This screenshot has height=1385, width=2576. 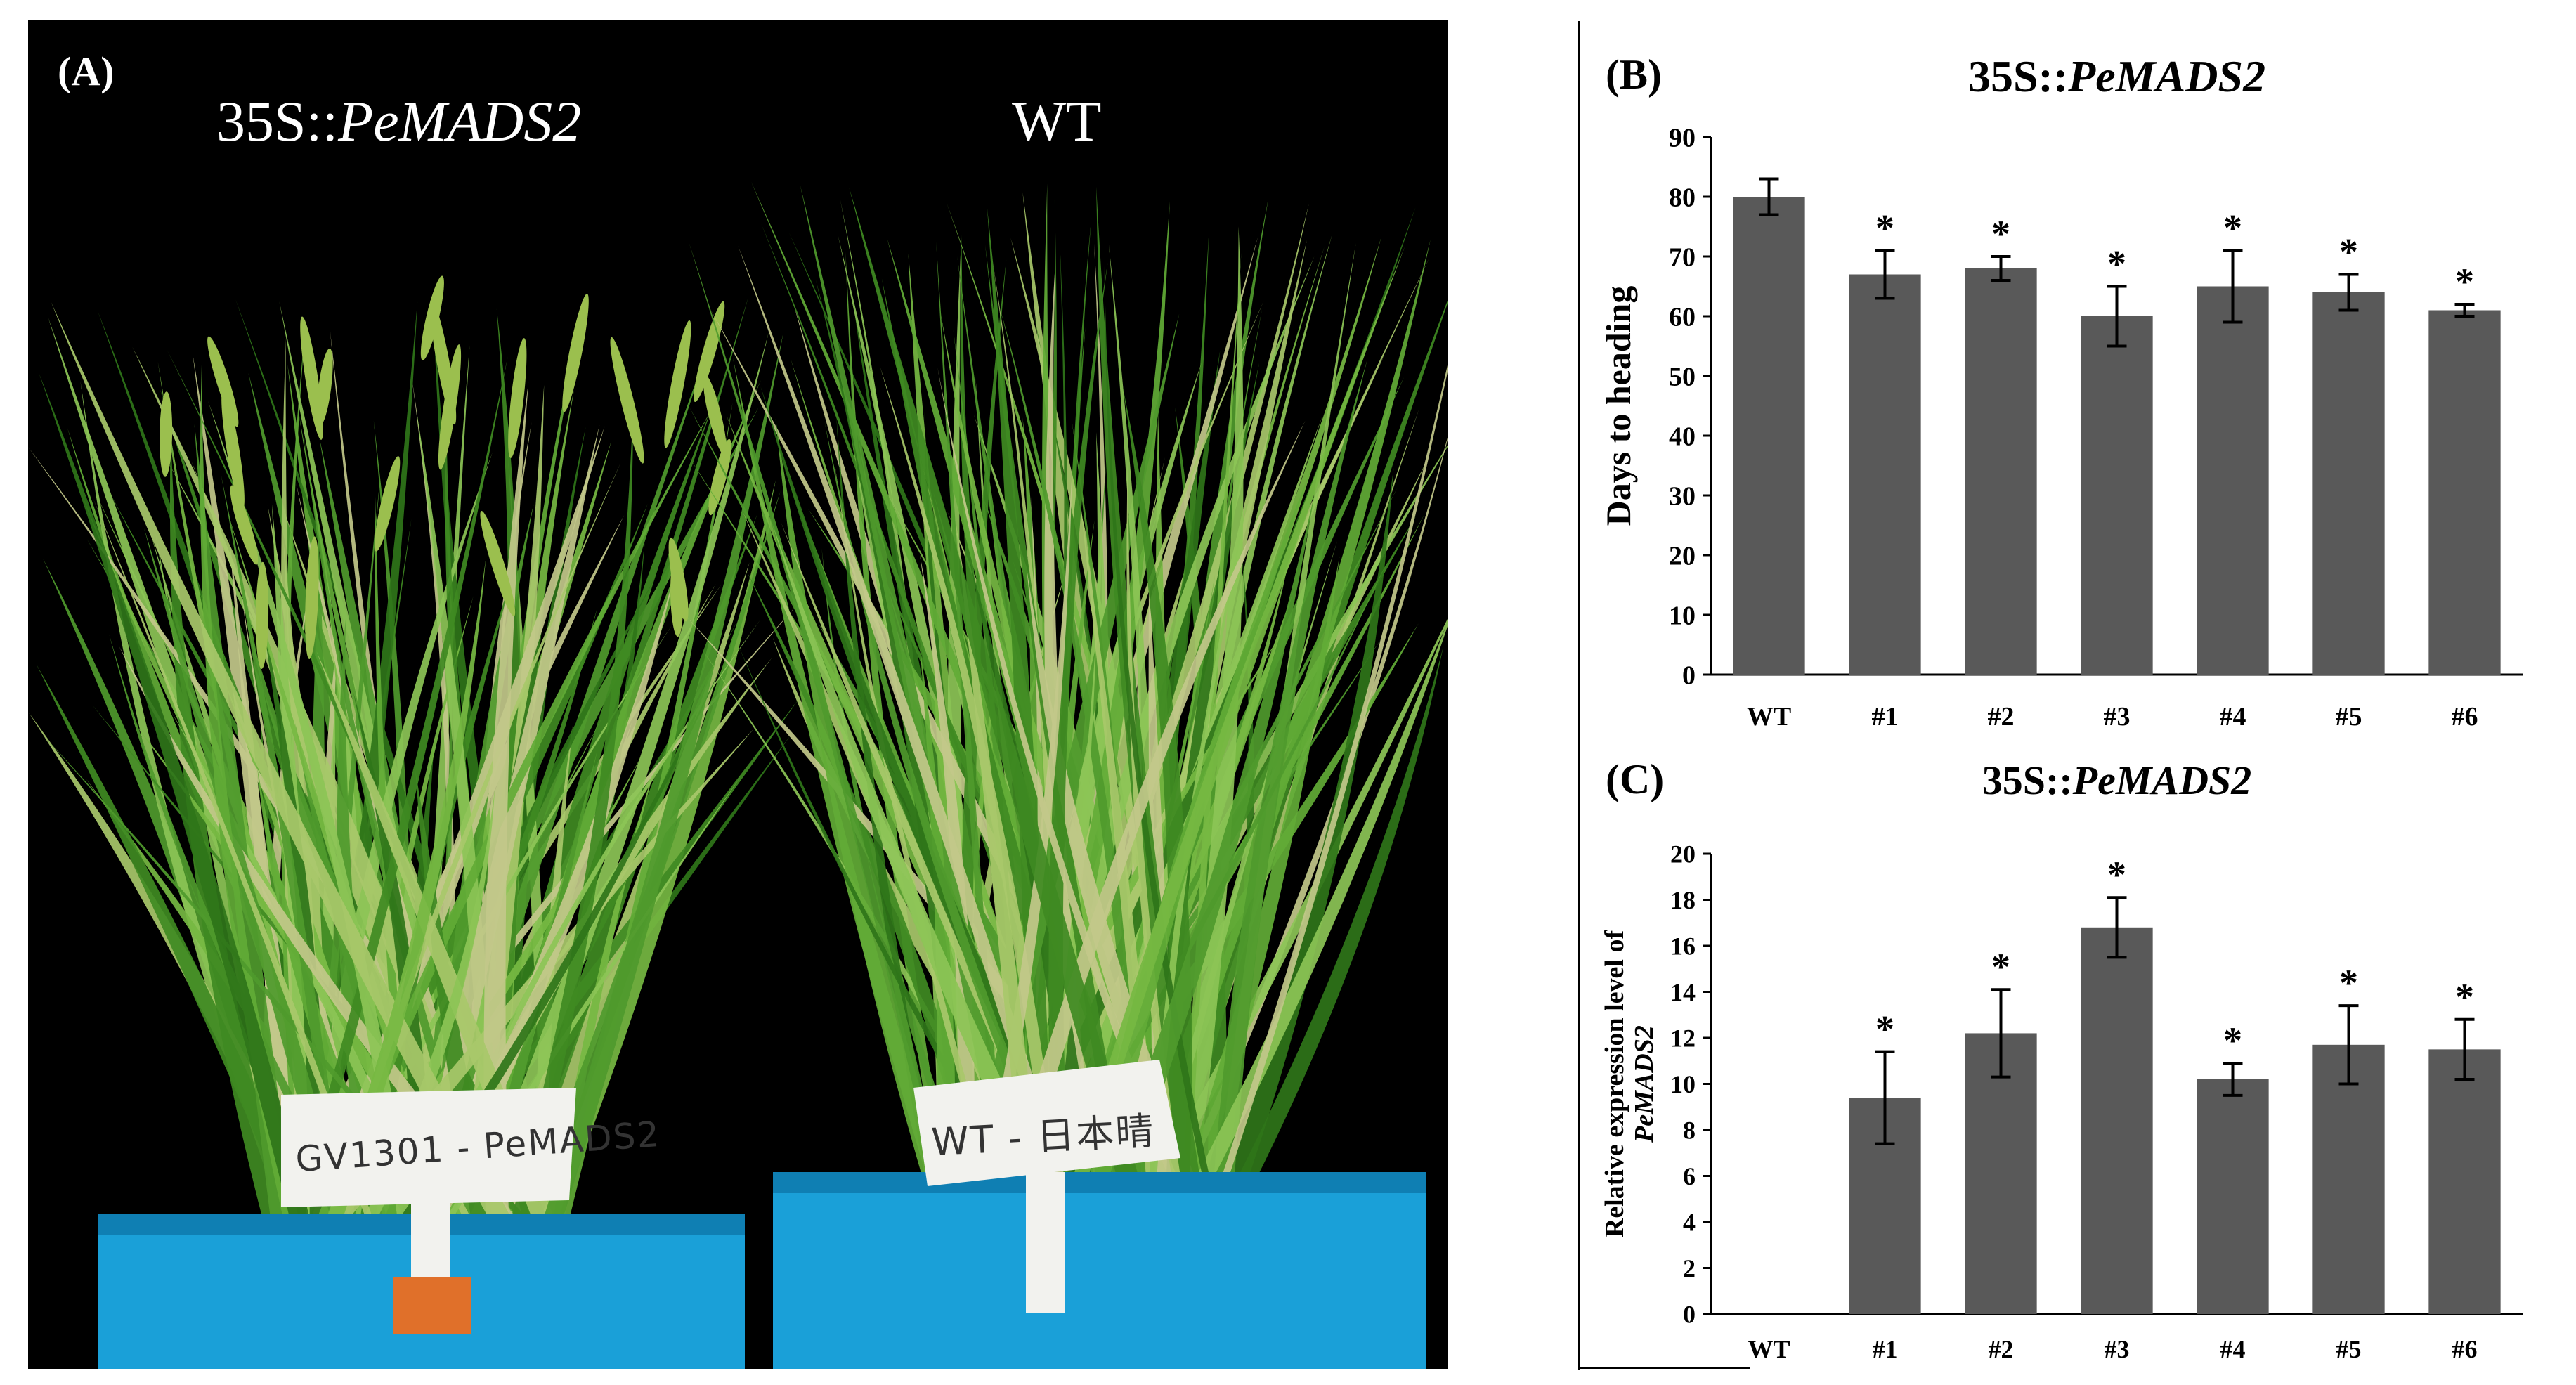 What do you see at coordinates (277, 121) in the screenshot?
I see `transgenic-prefix: 35S::` at bounding box center [277, 121].